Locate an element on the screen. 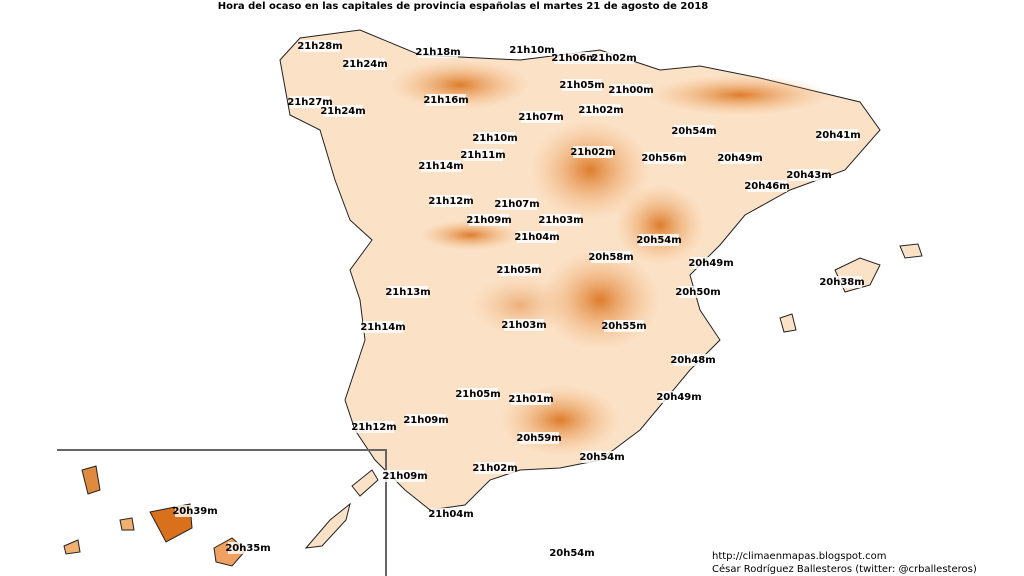 This screenshot has width=1024, height=576. sunset-time: 21h04m is located at coordinates (450, 514).